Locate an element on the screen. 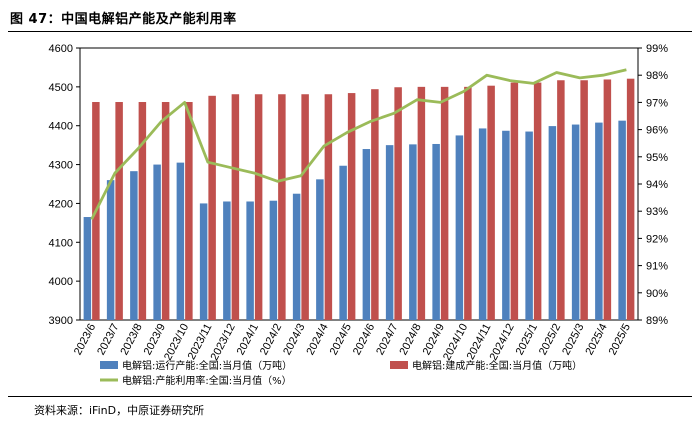 The image size is (700, 425). left-axis-tick-label: 4400 is located at coordinates (61, 127).